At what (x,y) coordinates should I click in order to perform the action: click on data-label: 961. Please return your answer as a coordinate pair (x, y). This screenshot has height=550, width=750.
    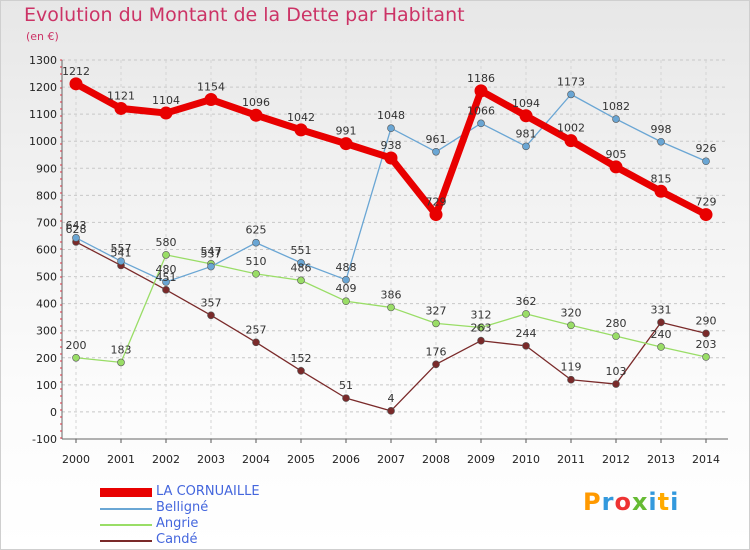
    Looking at the image, I should click on (436, 139).